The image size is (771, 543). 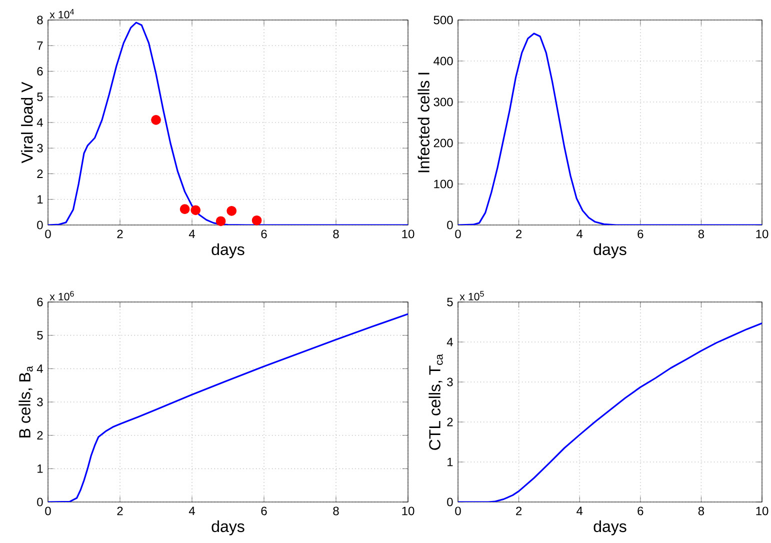 What do you see at coordinates (27, 123) in the screenshot?
I see `y-axis-title: Viral load V` at bounding box center [27, 123].